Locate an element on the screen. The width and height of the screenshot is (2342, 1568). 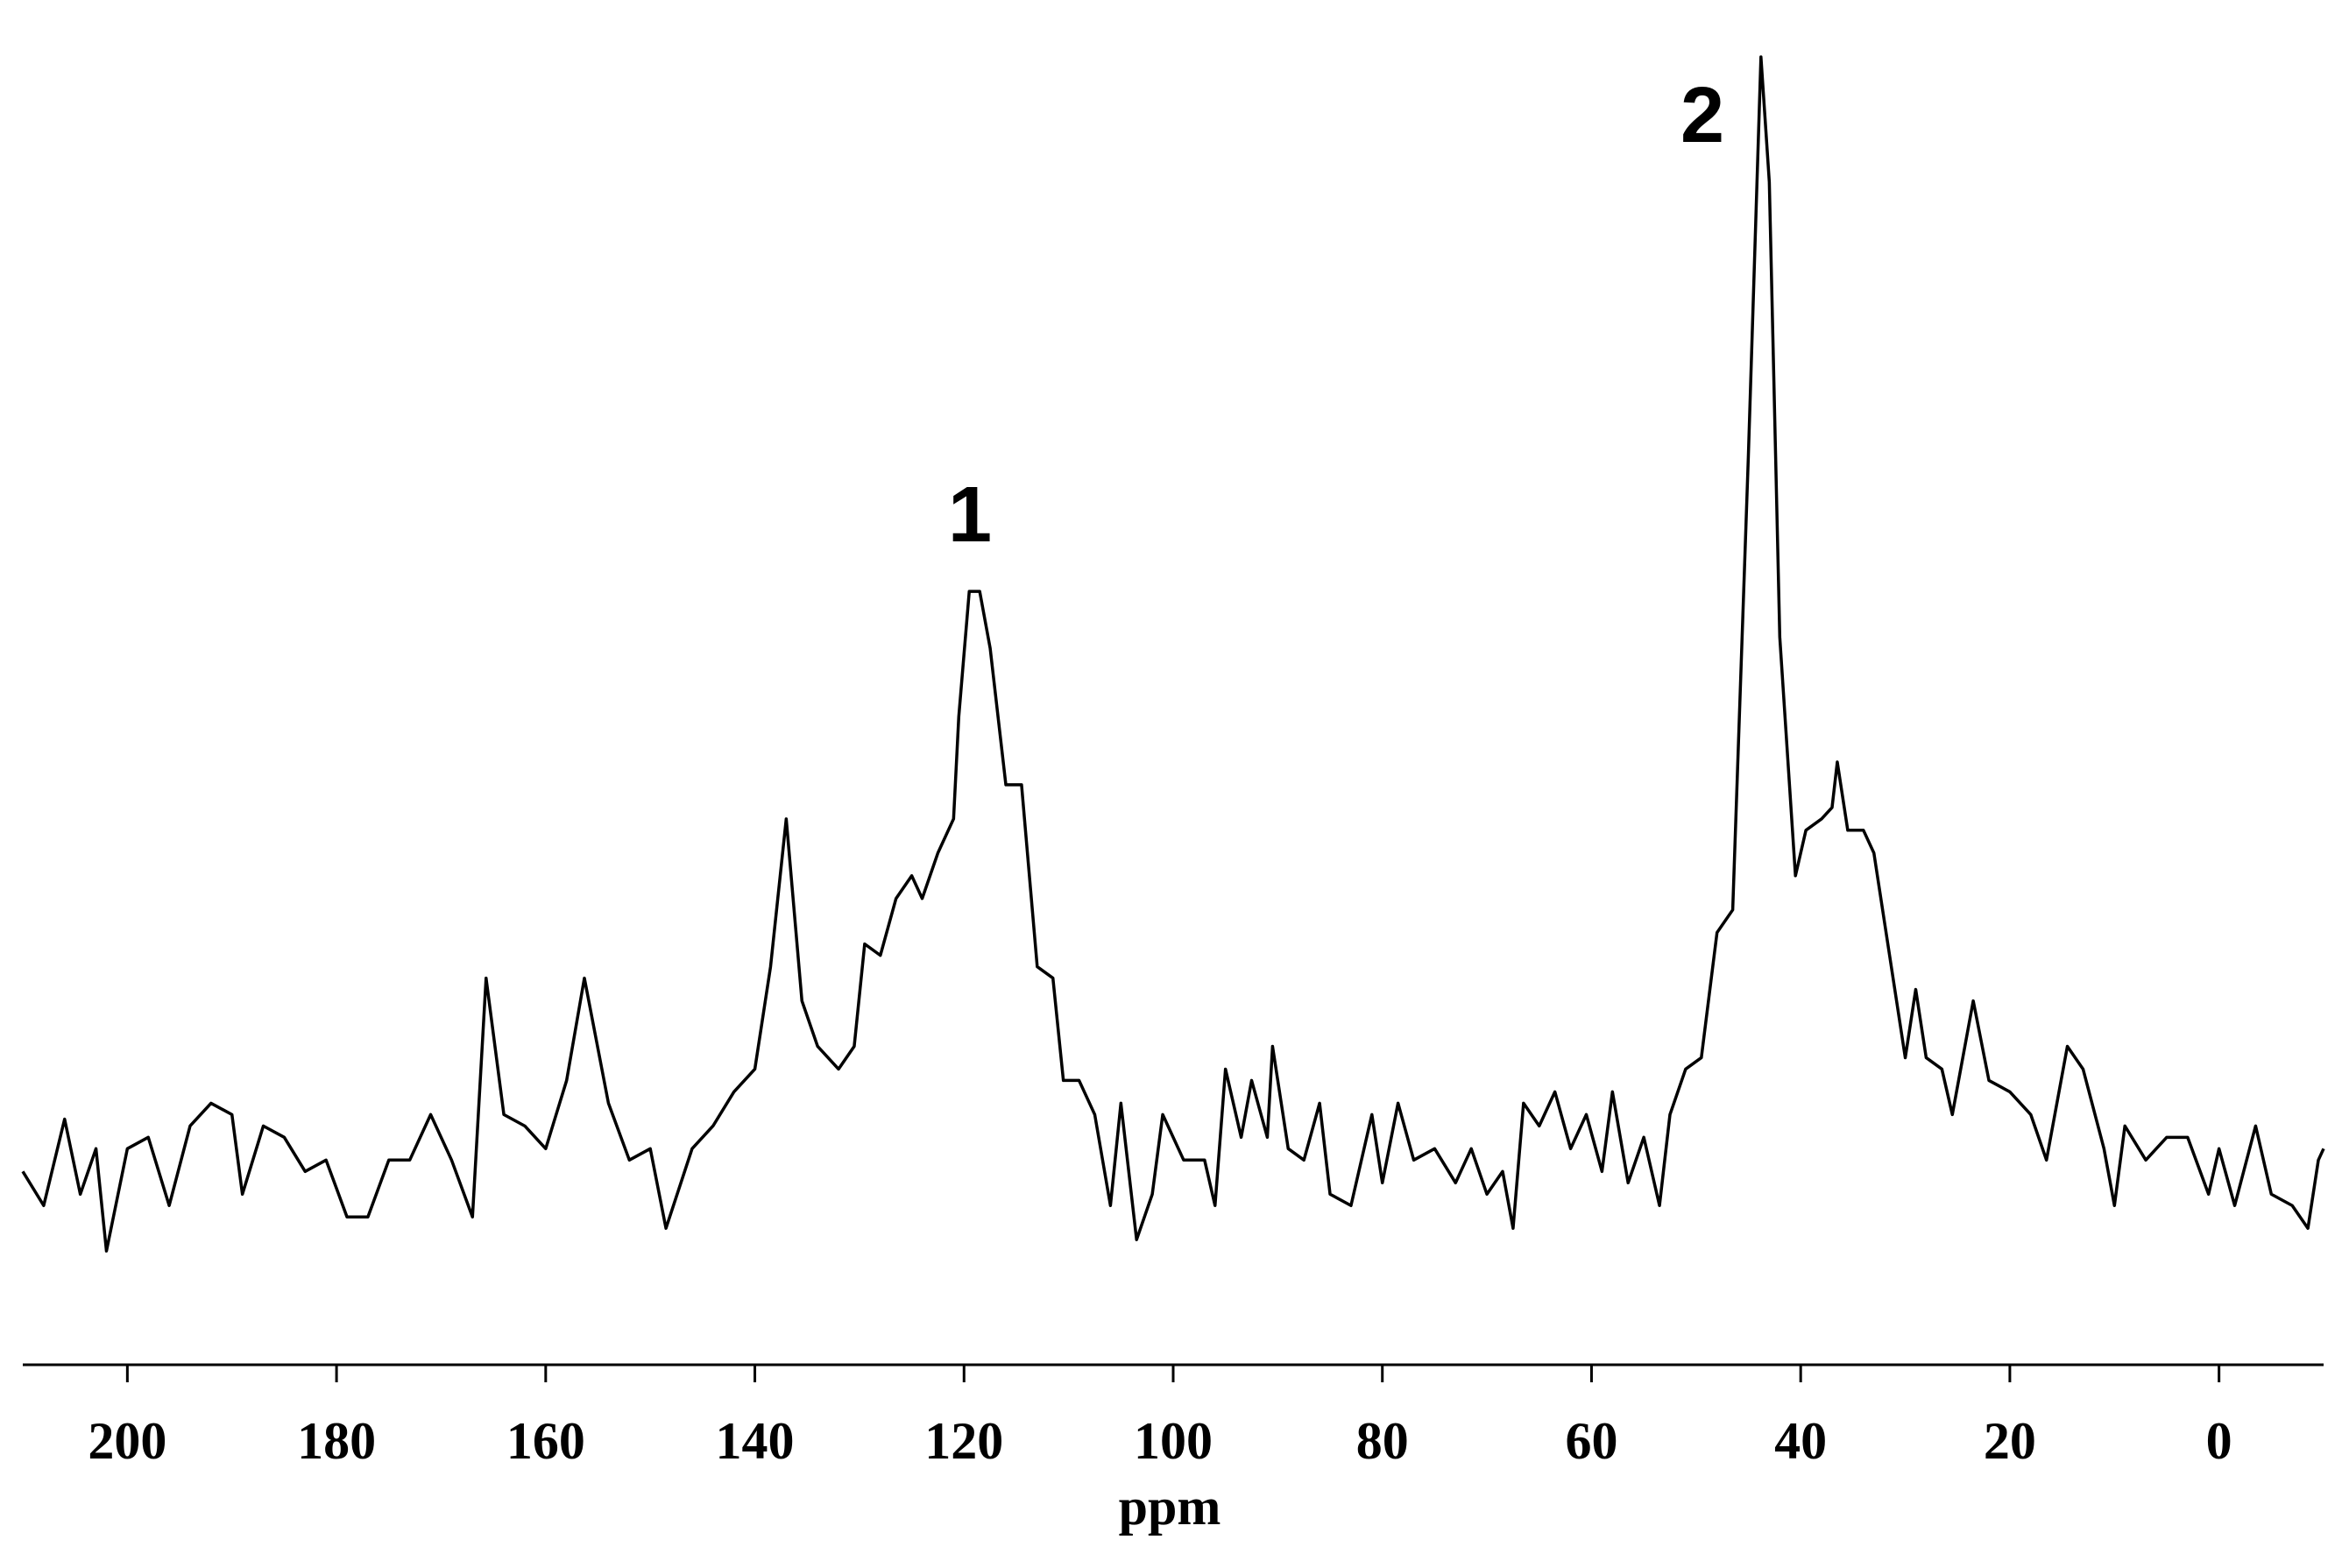
x-tick-label: 160 is located at coordinates (545, 1441).